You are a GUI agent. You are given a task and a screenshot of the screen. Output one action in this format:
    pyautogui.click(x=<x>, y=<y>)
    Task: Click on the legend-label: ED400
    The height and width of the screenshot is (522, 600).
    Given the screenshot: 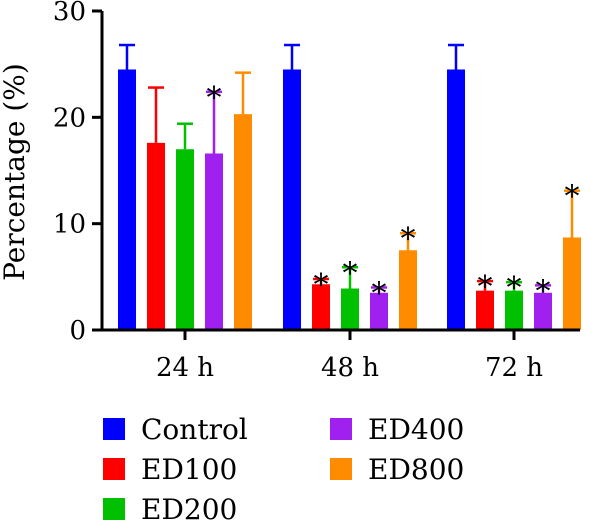 What is the action you would take?
    pyautogui.click(x=416, y=429)
    